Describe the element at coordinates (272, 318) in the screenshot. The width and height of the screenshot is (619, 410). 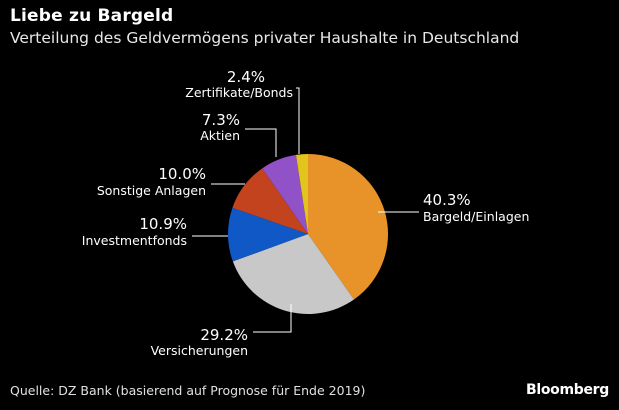
I see `leader-line-versicherungen` at that location.